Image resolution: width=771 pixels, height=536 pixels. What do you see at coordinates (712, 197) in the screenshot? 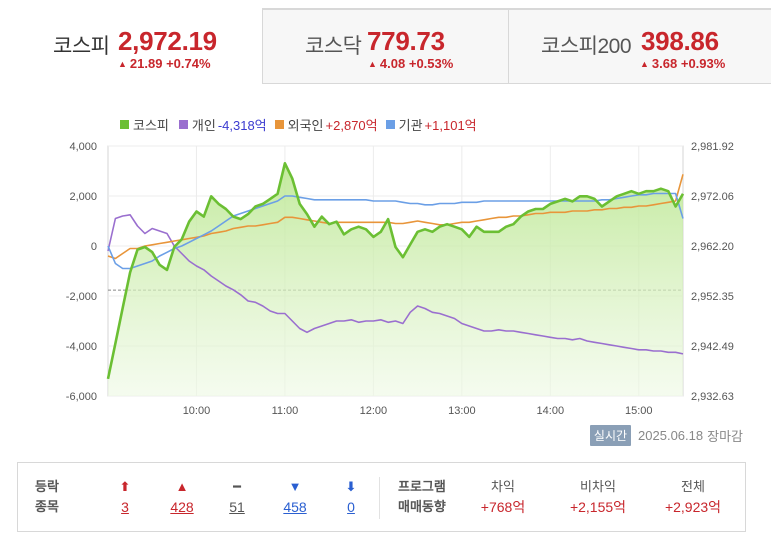
I see `y-right-tick-label: 2,972.06` at bounding box center [712, 197].